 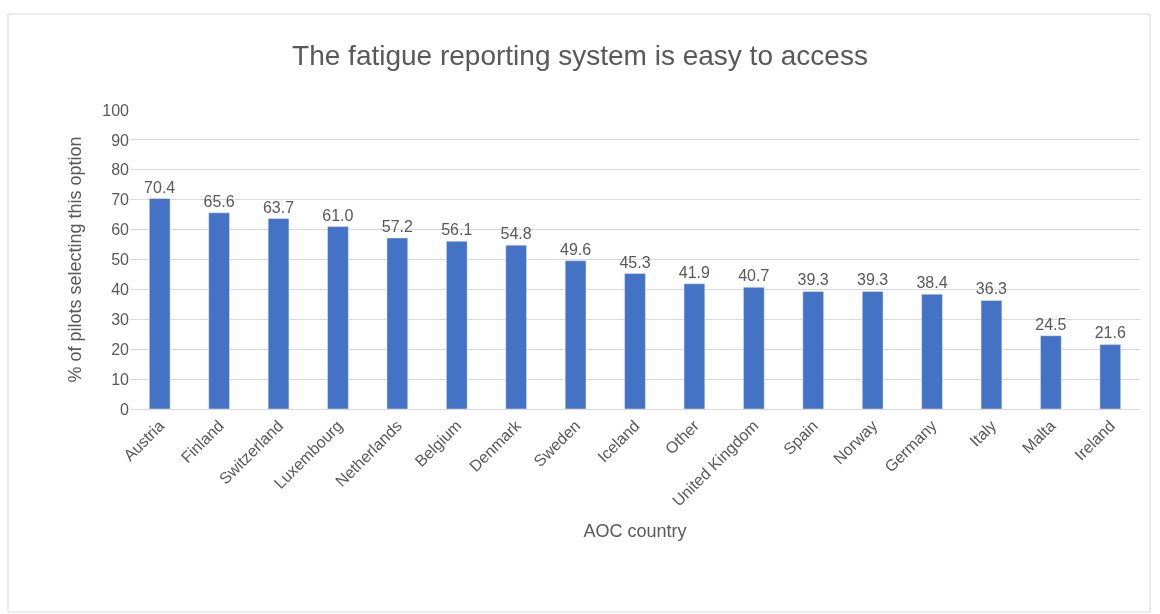 I want to click on data-label: 49.6, so click(x=575, y=249).